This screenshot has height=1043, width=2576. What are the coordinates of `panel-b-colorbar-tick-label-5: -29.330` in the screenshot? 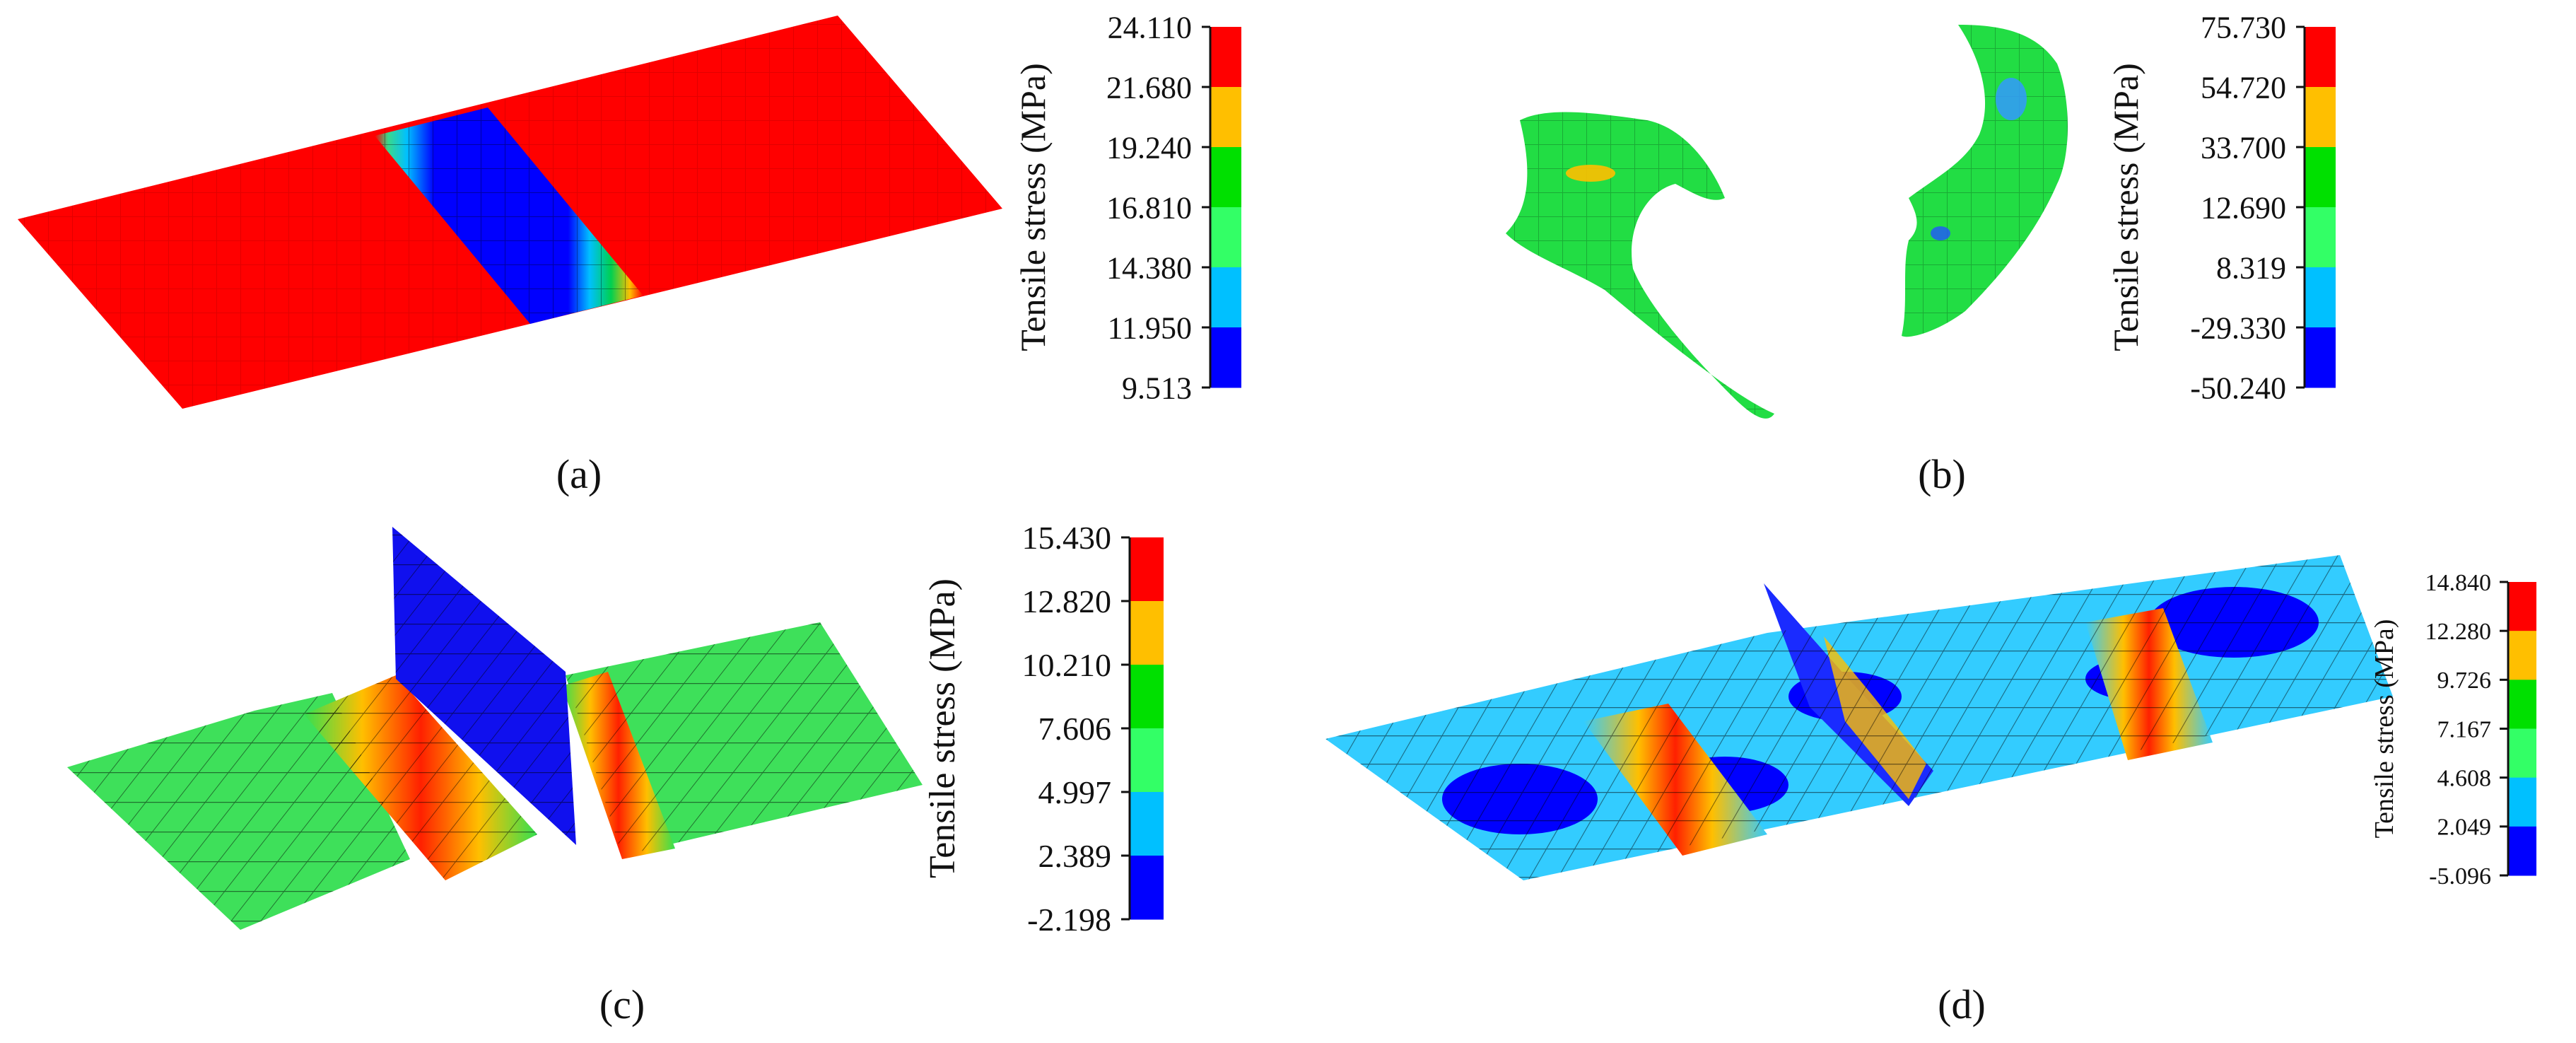 It's located at (2238, 327).